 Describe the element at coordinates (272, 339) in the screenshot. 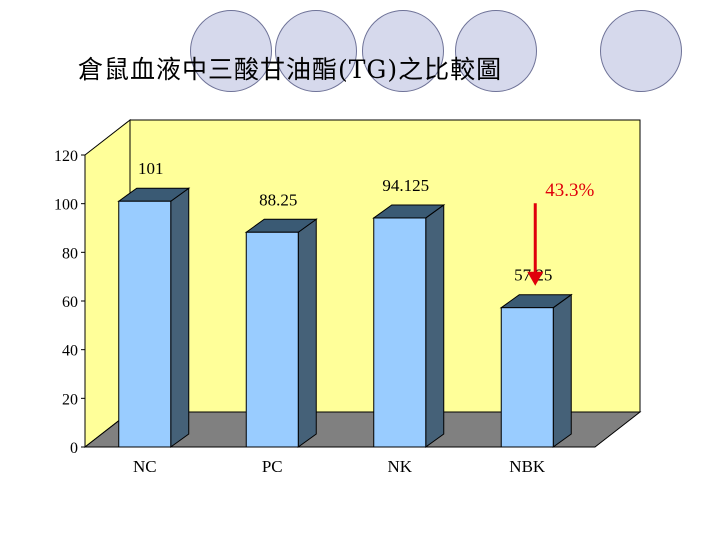

I see `bar-pc` at that location.